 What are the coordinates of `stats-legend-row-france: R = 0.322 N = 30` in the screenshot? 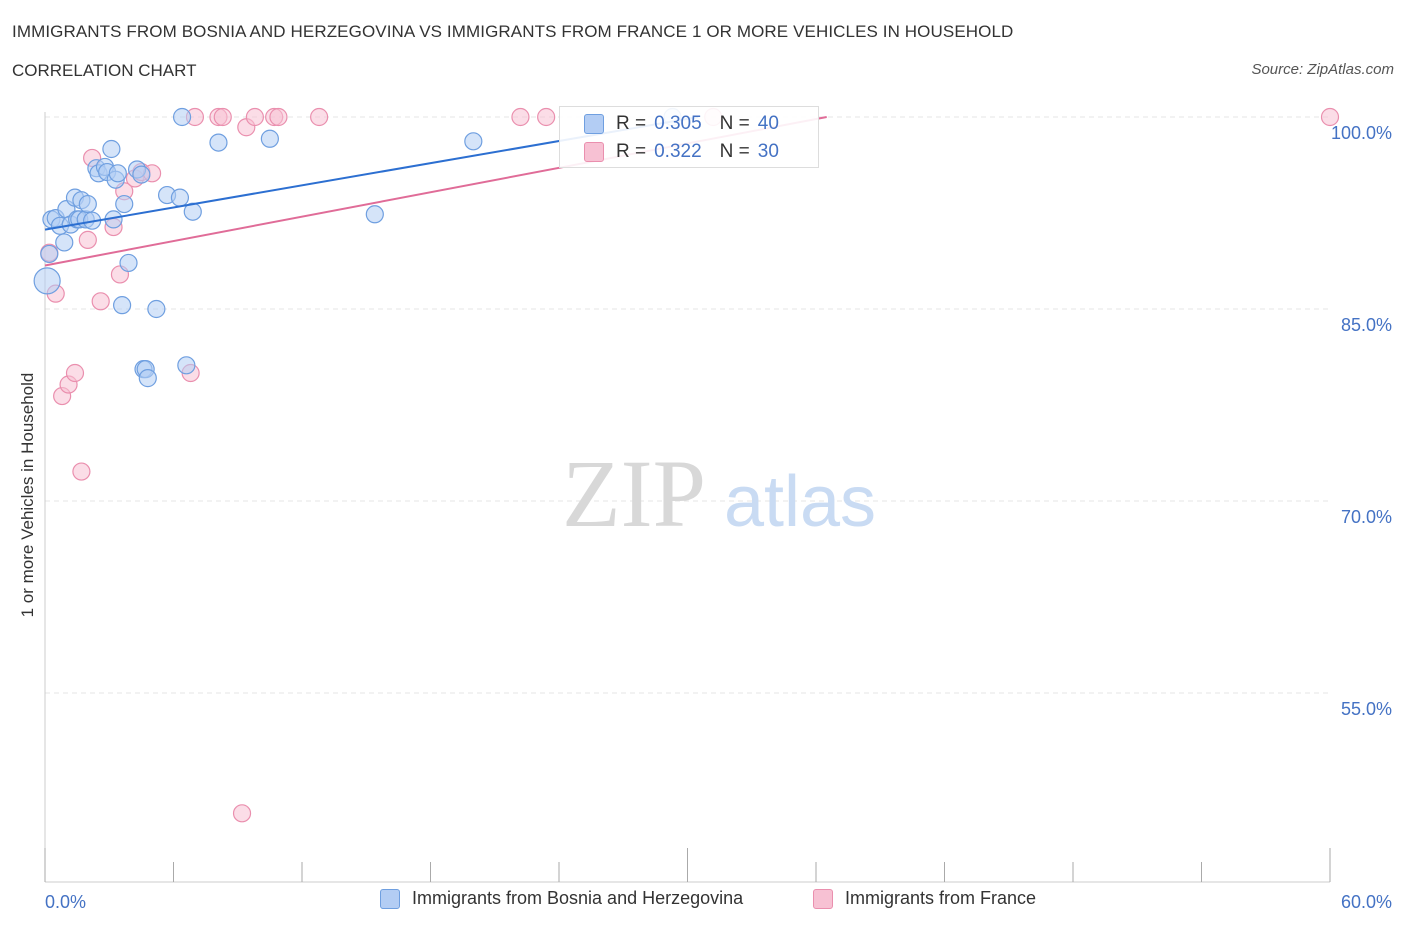 It's located at (681, 152).